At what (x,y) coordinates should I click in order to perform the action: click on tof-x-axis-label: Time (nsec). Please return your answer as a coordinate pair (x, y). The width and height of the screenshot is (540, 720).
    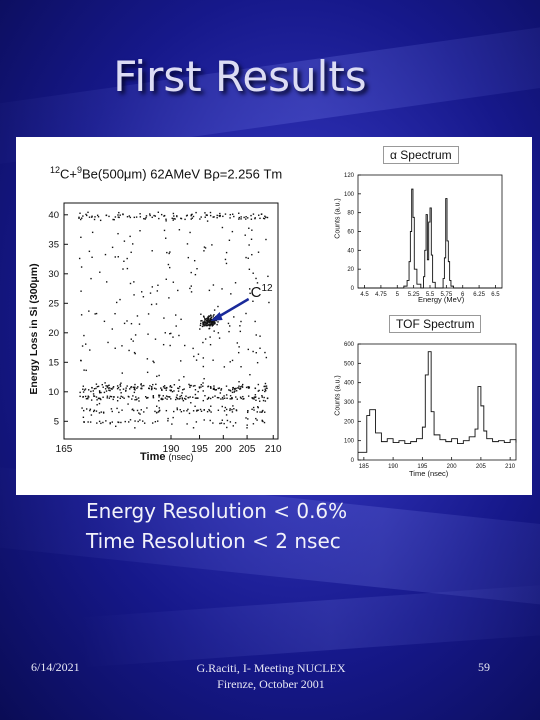
    Looking at the image, I should click on (429, 473).